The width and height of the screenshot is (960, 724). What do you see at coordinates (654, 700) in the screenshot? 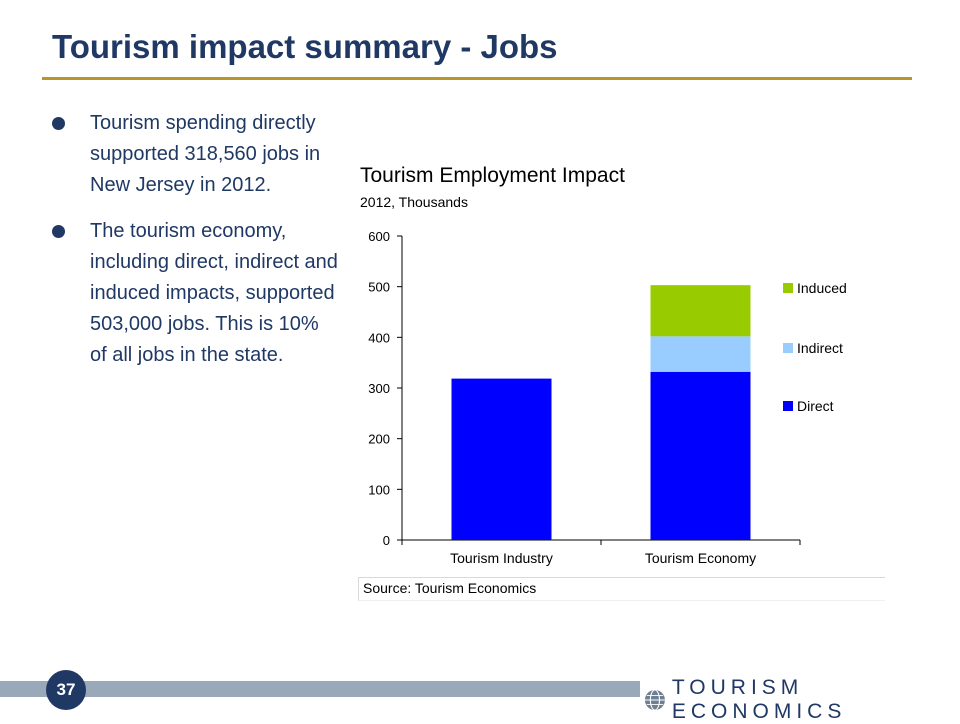
I see `globe-icon` at bounding box center [654, 700].